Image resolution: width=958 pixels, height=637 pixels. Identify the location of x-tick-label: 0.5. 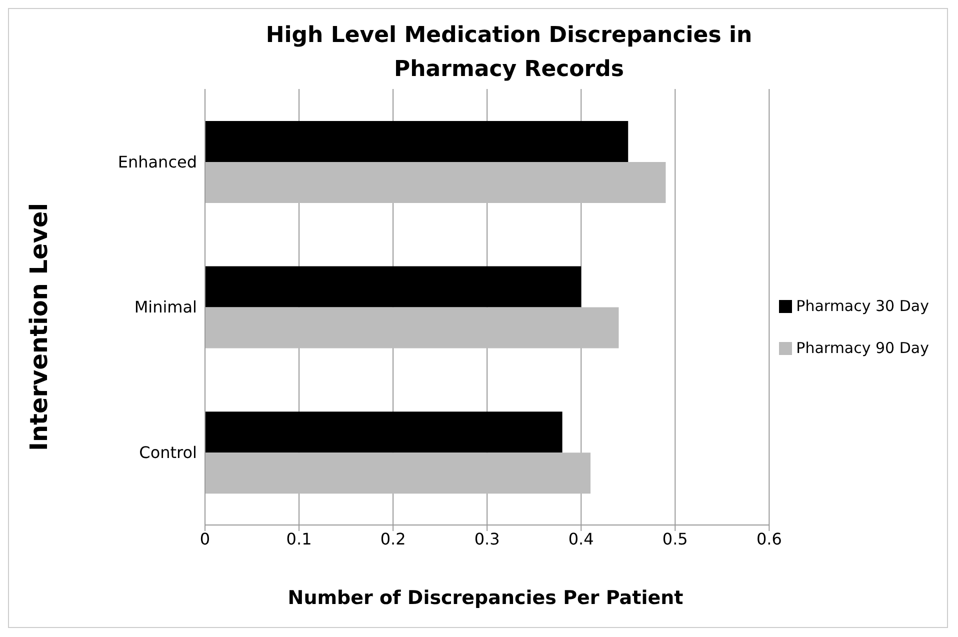
(675, 538).